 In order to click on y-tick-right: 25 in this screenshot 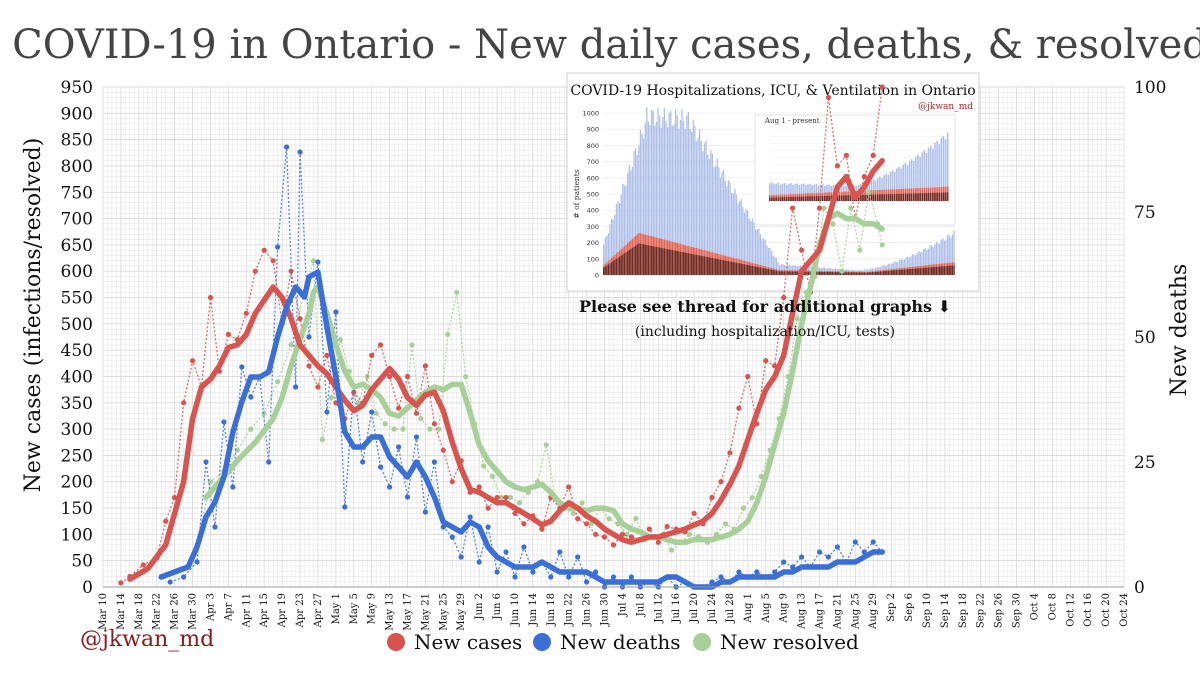, I will do `click(1145, 463)`.